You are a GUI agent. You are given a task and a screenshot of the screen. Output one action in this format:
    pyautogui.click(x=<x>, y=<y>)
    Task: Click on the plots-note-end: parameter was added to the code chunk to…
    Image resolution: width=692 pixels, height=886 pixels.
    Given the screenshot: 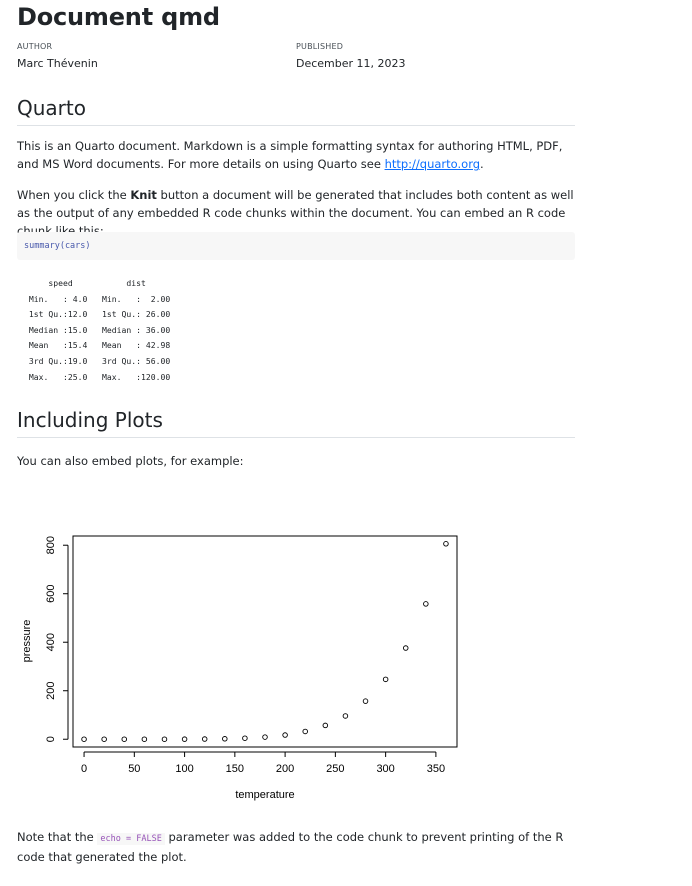 What is the action you would take?
    pyautogui.click(x=290, y=847)
    